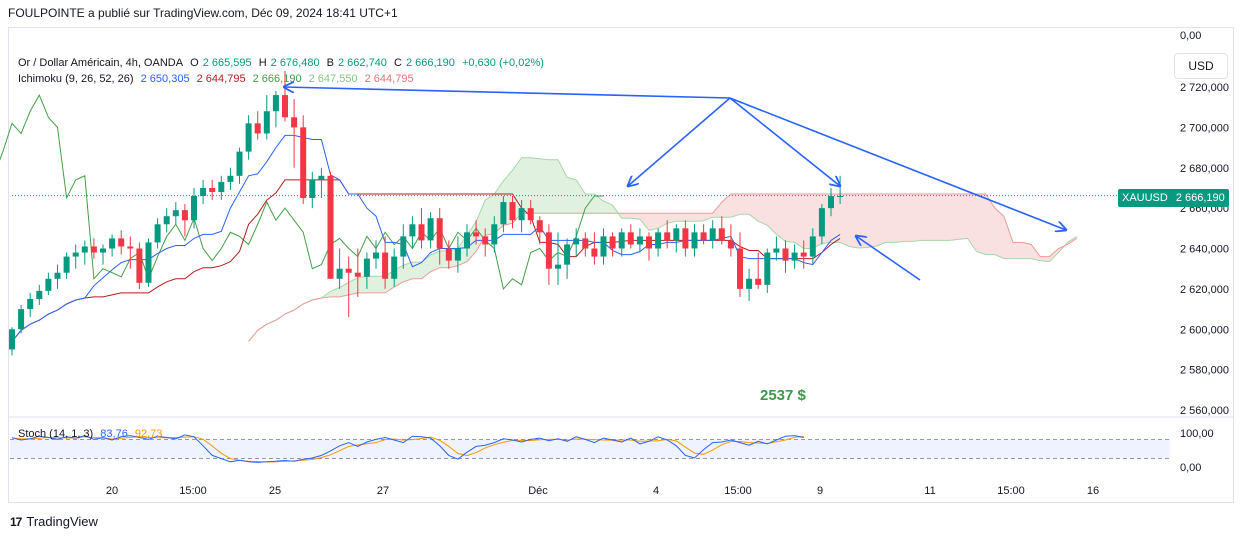  What do you see at coordinates (602, 491) in the screenshot?
I see `time-axis: 20 15:00 25 27 Déc 4 15:00 9 11 15:00 16` at bounding box center [602, 491].